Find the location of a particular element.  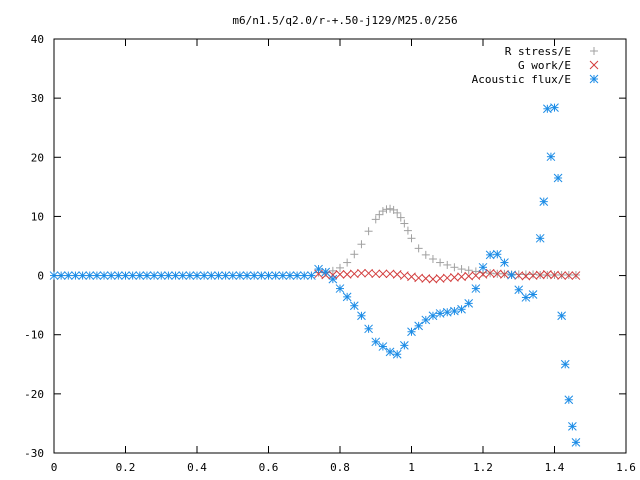

y-tick-label: 10 is located at coordinates (37, 216).